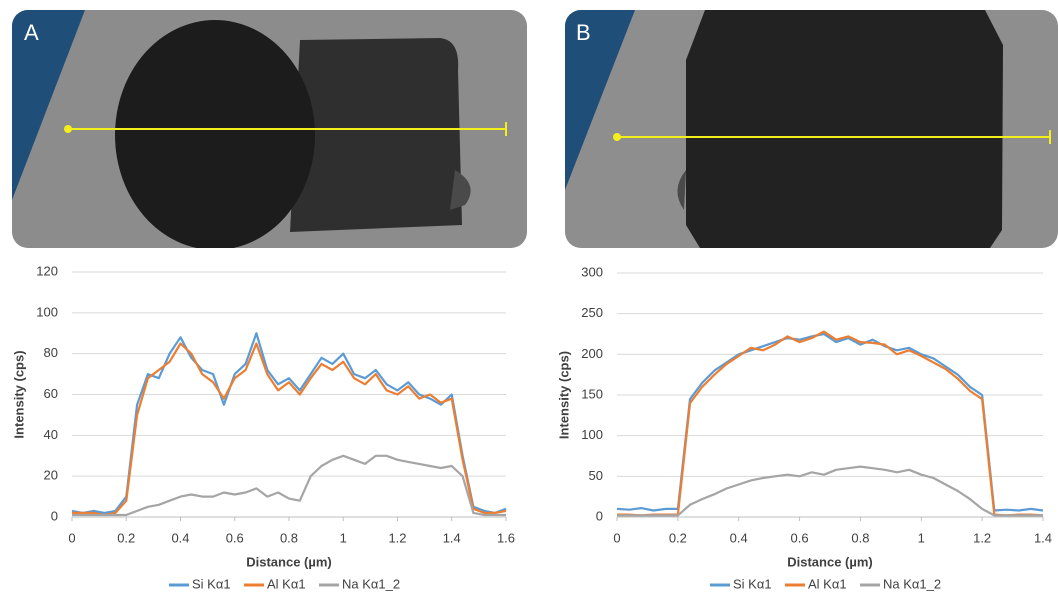 This screenshot has height=595, width=1058. I want to click on y-tick-label: 200, so click(592, 353).